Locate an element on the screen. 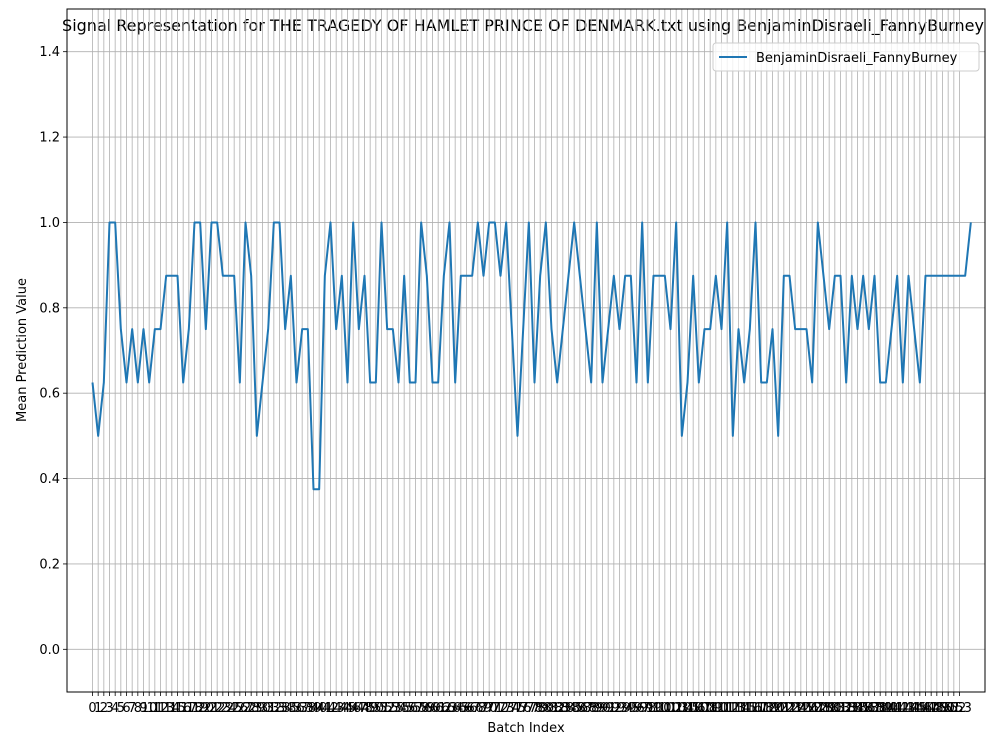 This screenshot has width=1000, height=750. x-tick-label: 35 is located at coordinates (291, 708).